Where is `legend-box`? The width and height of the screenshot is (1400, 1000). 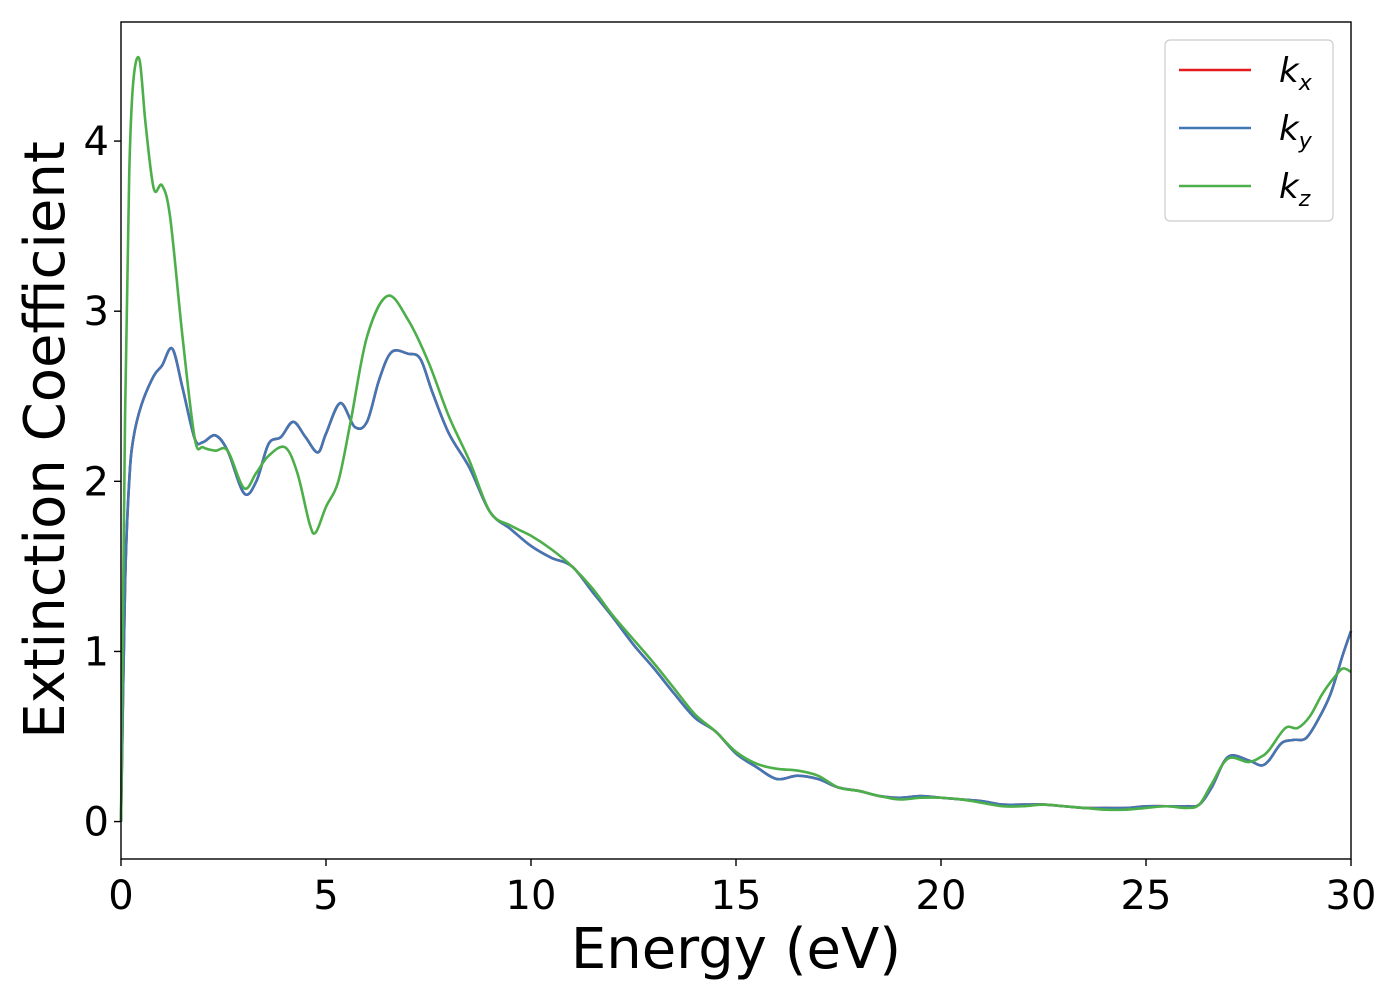
legend-box is located at coordinates (1249, 130).